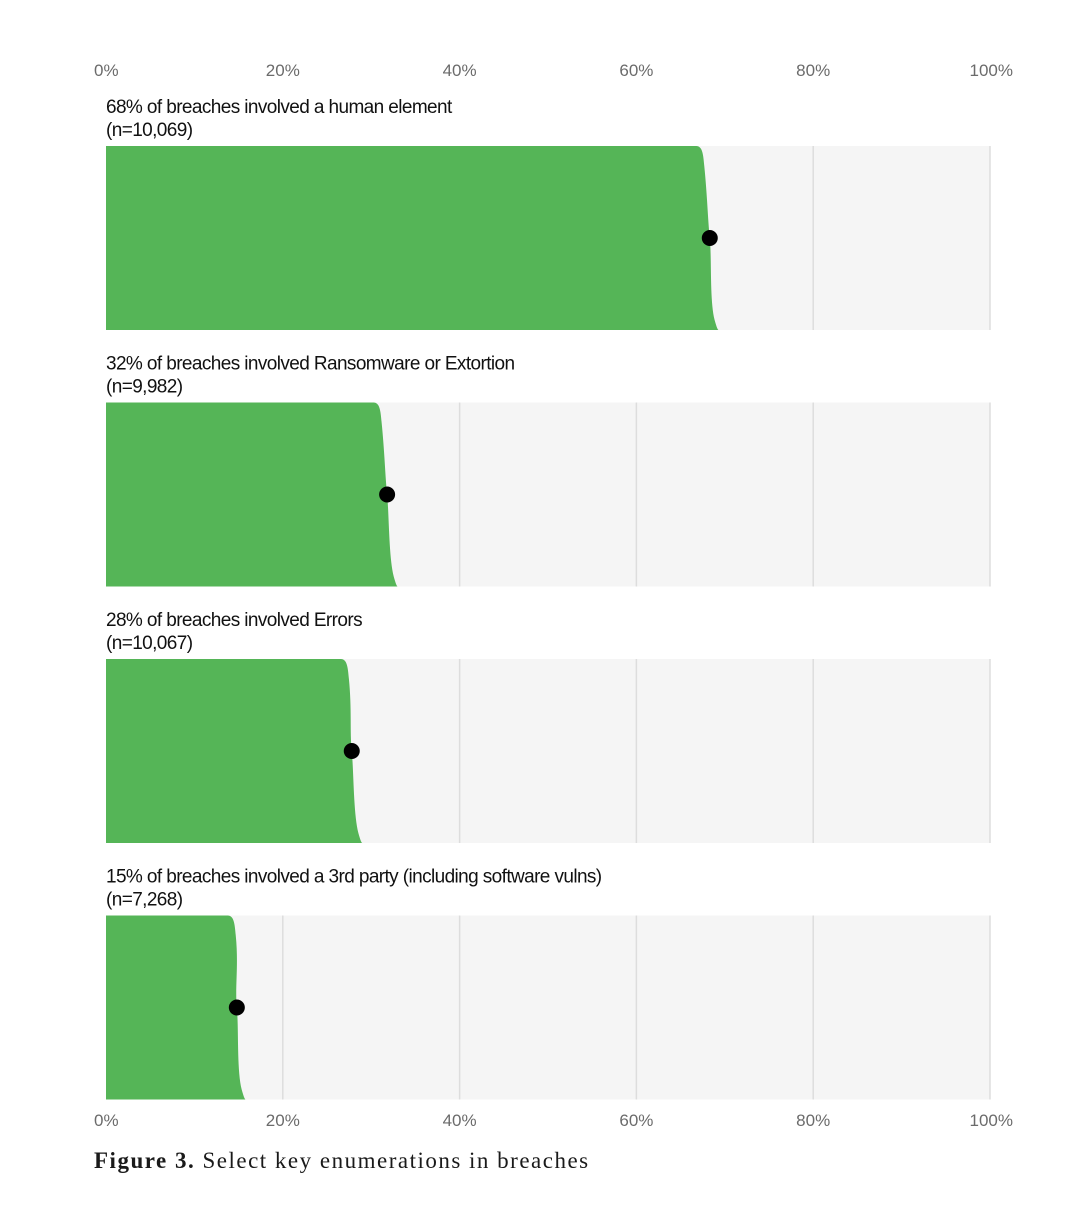 The image size is (1078, 1218). Describe the element at coordinates (106, 1120) in the screenshot. I see `bottom-tick-label: 0%` at that location.